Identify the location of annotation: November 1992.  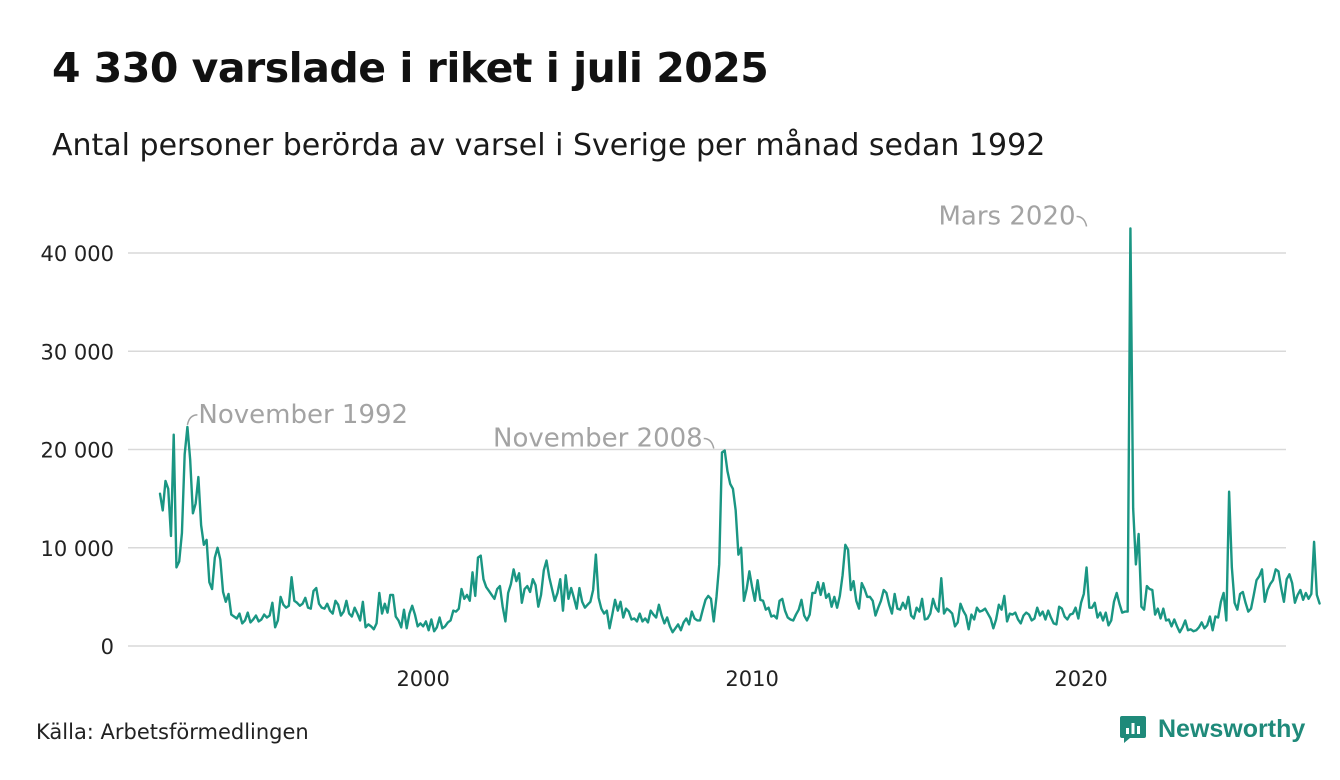
(297, 415).